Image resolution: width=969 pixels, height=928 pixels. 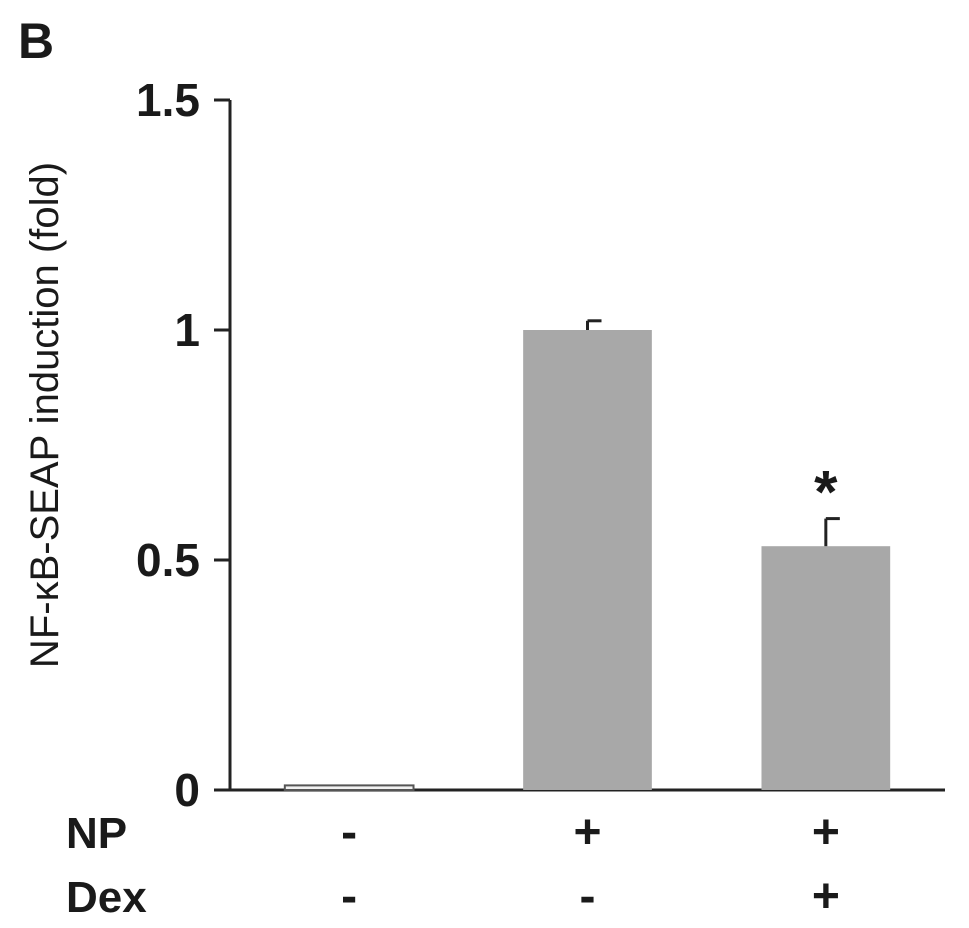 What do you see at coordinates (45, 415) in the screenshot?
I see `y-axis-label: NF-κB-SEAP induction (fold)` at bounding box center [45, 415].